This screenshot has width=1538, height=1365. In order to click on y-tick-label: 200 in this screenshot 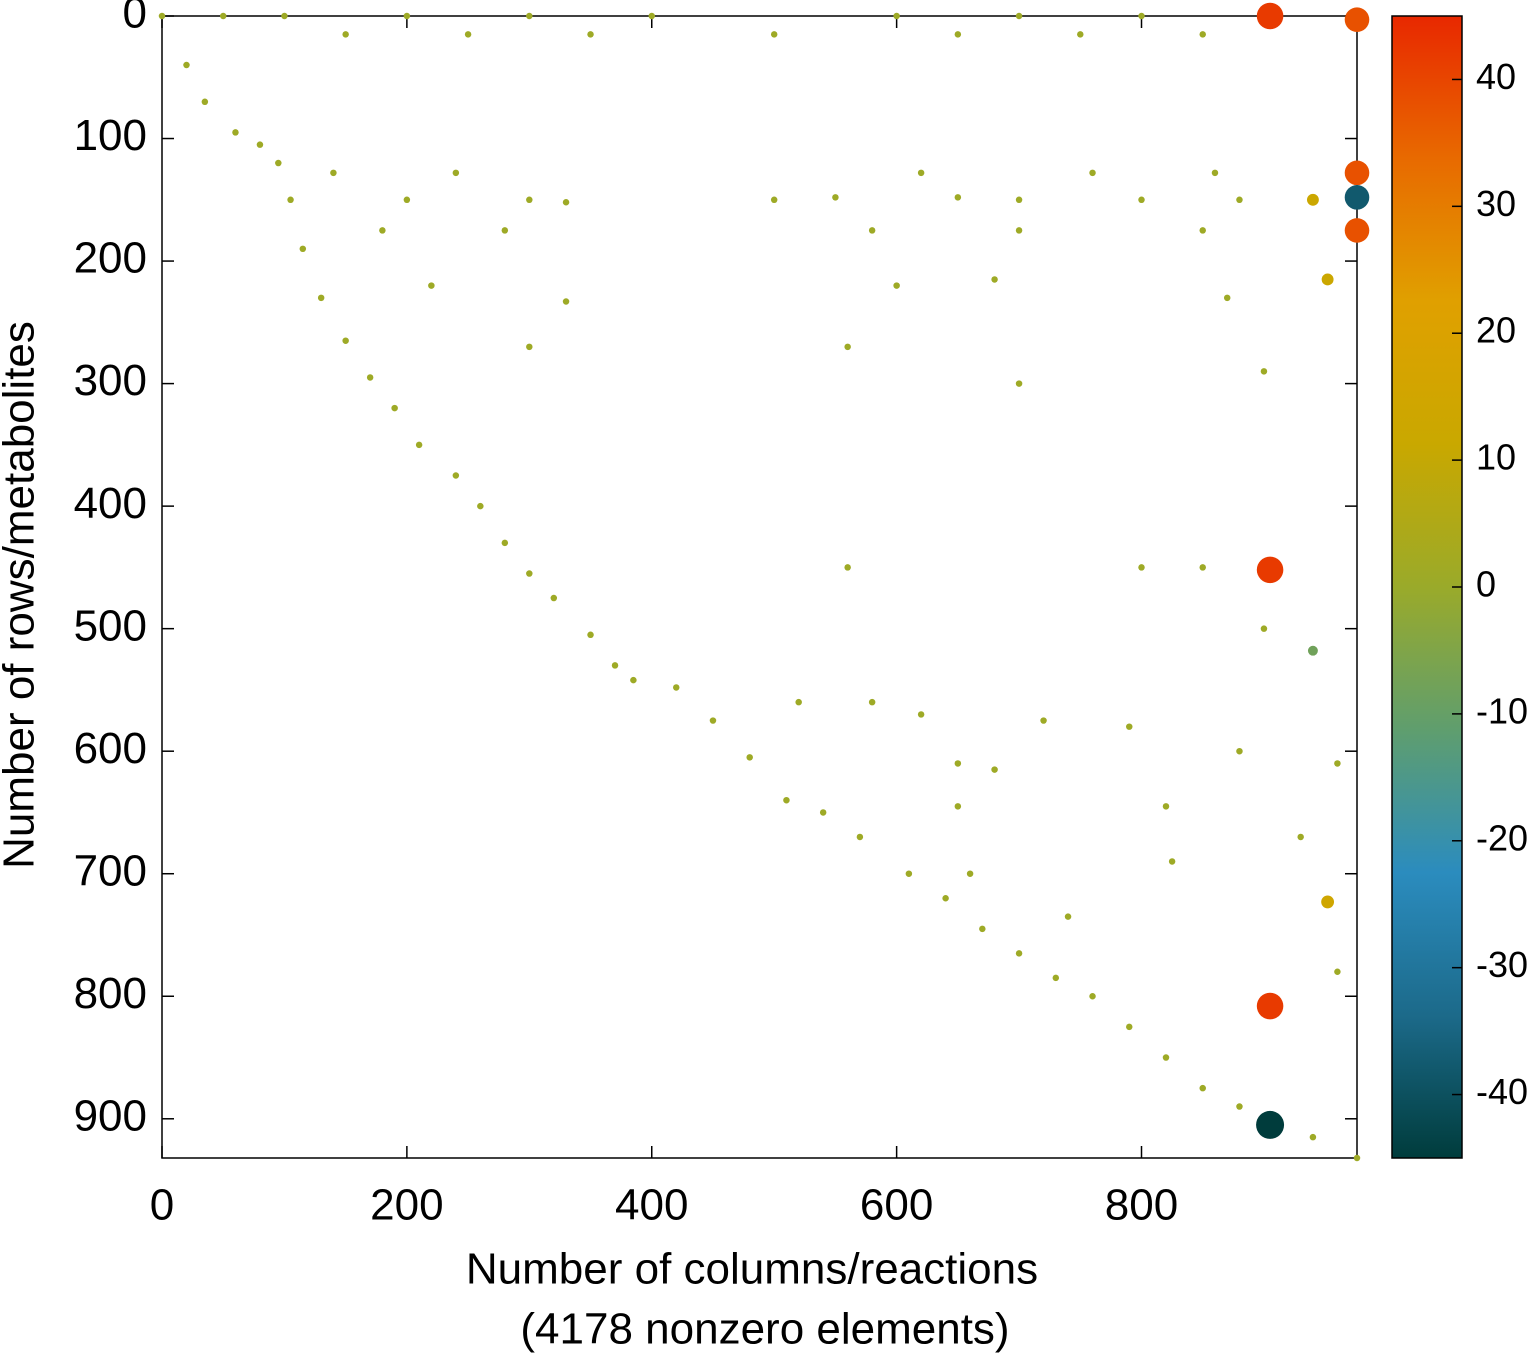, I will do `click(110, 258)`.